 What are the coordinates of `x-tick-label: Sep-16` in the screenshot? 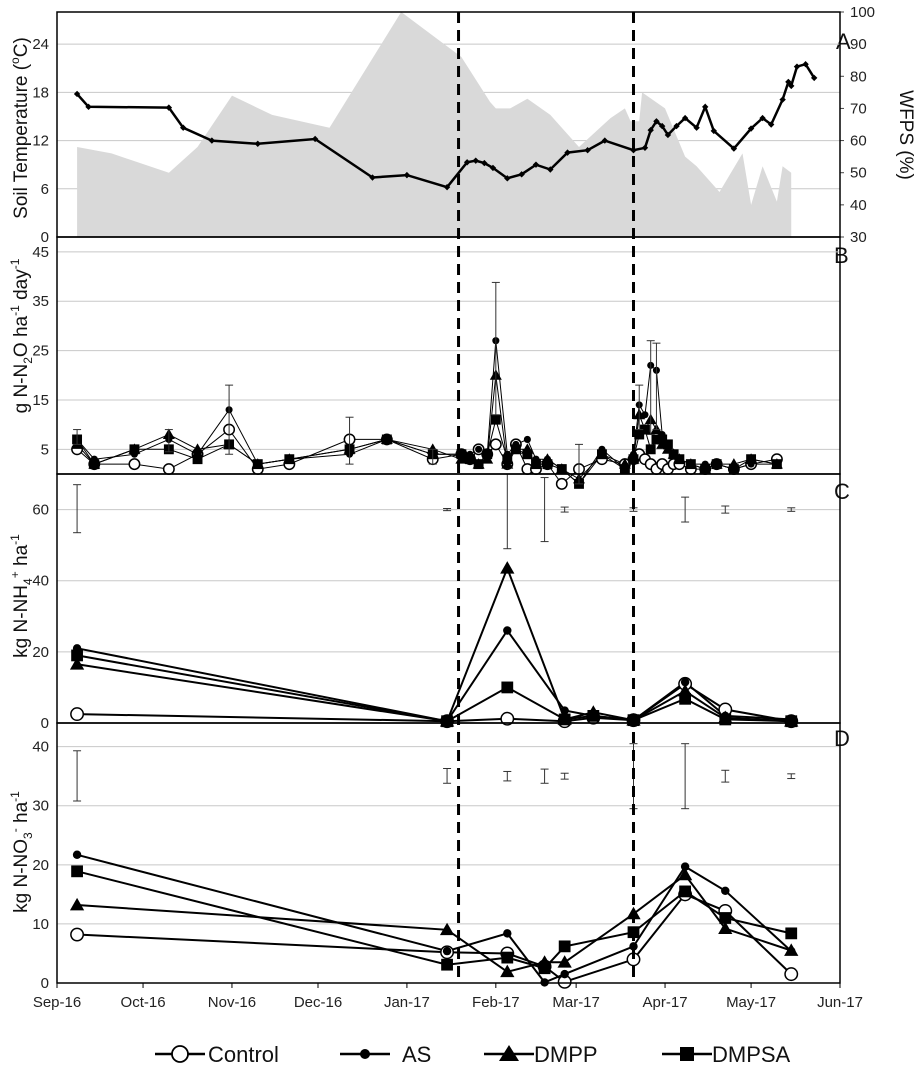 It's located at (57, 1002).